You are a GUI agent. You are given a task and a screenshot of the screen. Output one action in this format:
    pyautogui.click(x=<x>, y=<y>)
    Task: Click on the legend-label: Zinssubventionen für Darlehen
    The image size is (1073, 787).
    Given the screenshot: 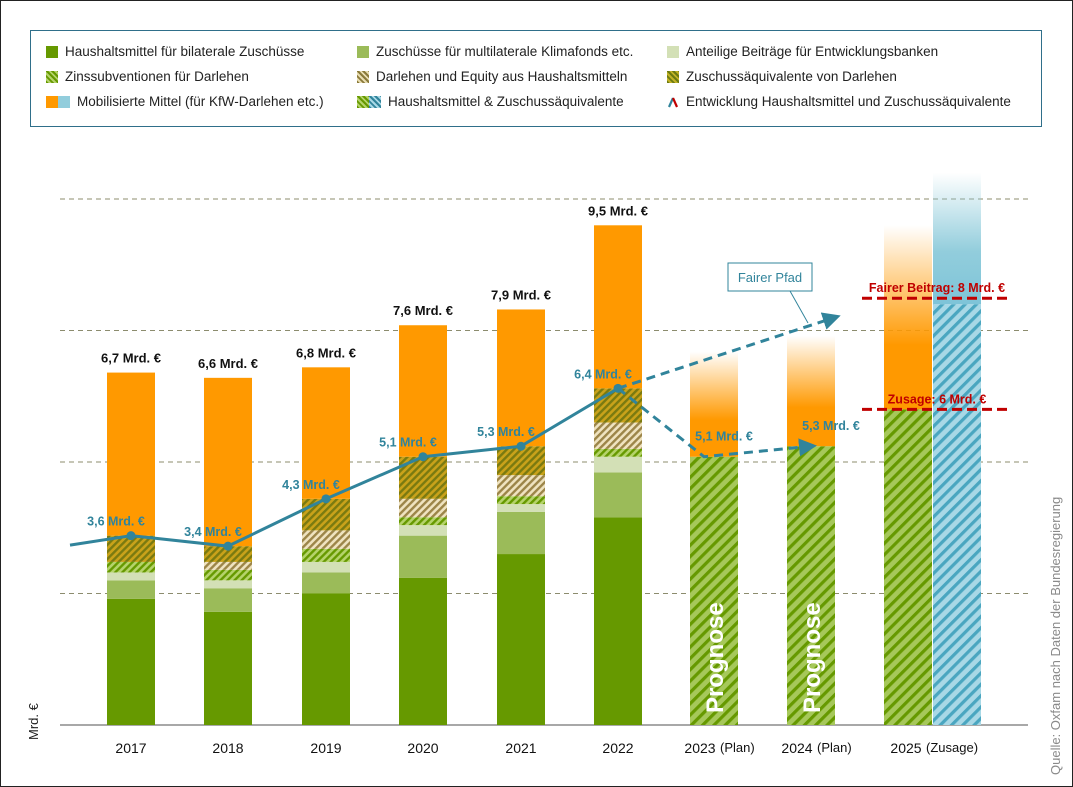 What is the action you would take?
    pyautogui.click(x=157, y=76)
    